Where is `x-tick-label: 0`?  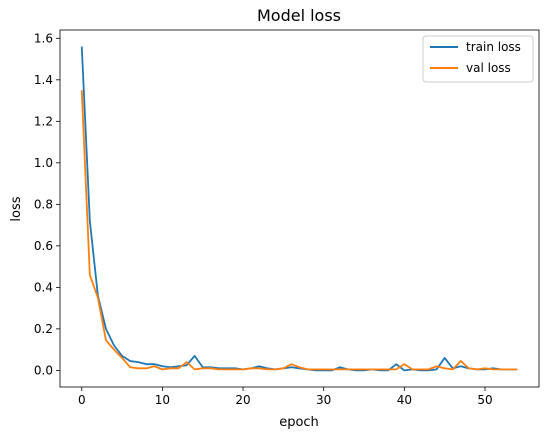 x-tick-label: 0 is located at coordinates (82, 400).